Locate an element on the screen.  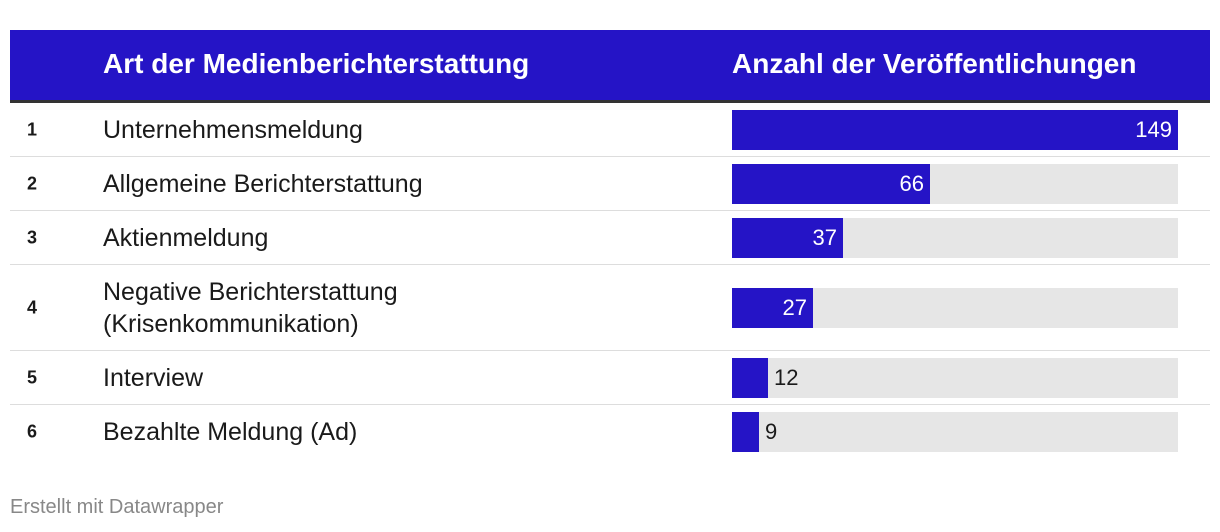
row-label: Aktienmeldung is located at coordinates (186, 237).